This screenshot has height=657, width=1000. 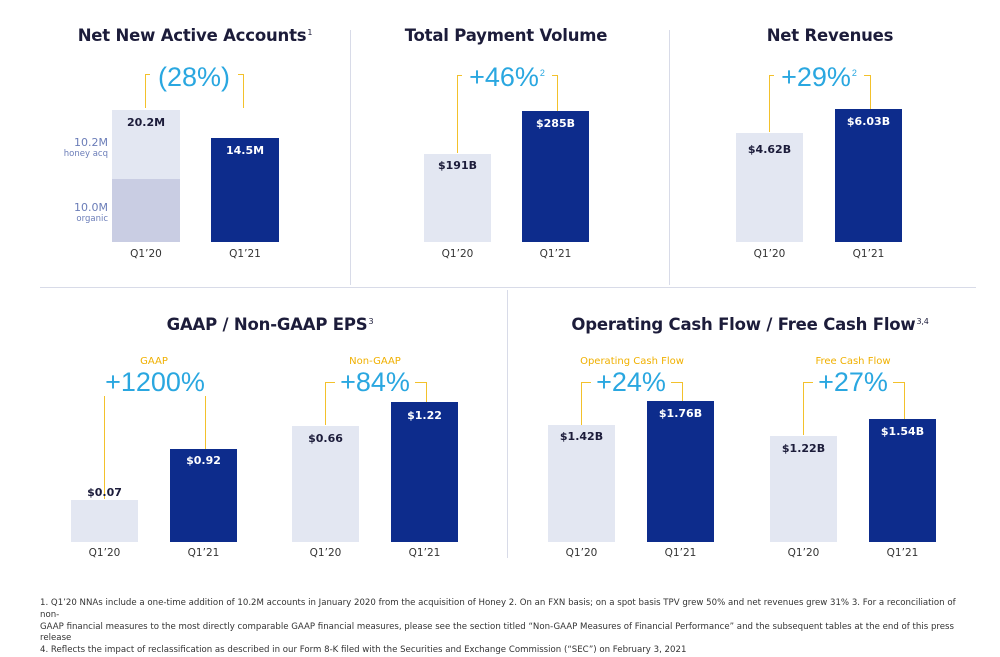 What do you see at coordinates (457, 198) in the screenshot?
I see `bar-tpv-q120` at bounding box center [457, 198].